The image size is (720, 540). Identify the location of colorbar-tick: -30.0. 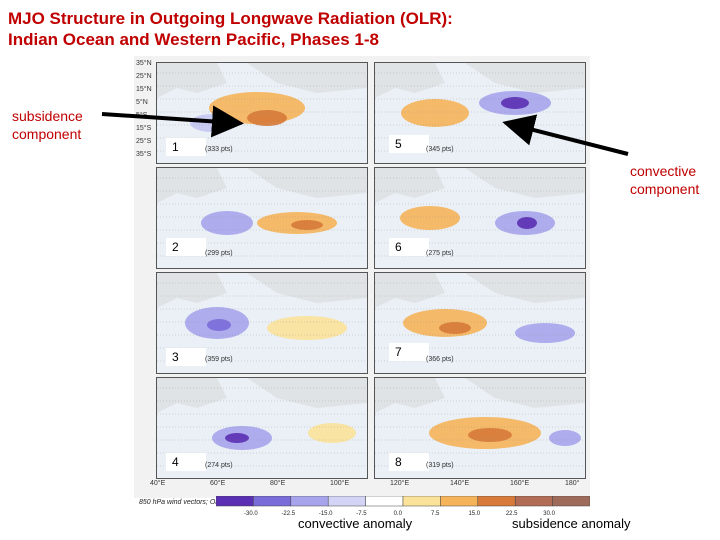
(251, 514).